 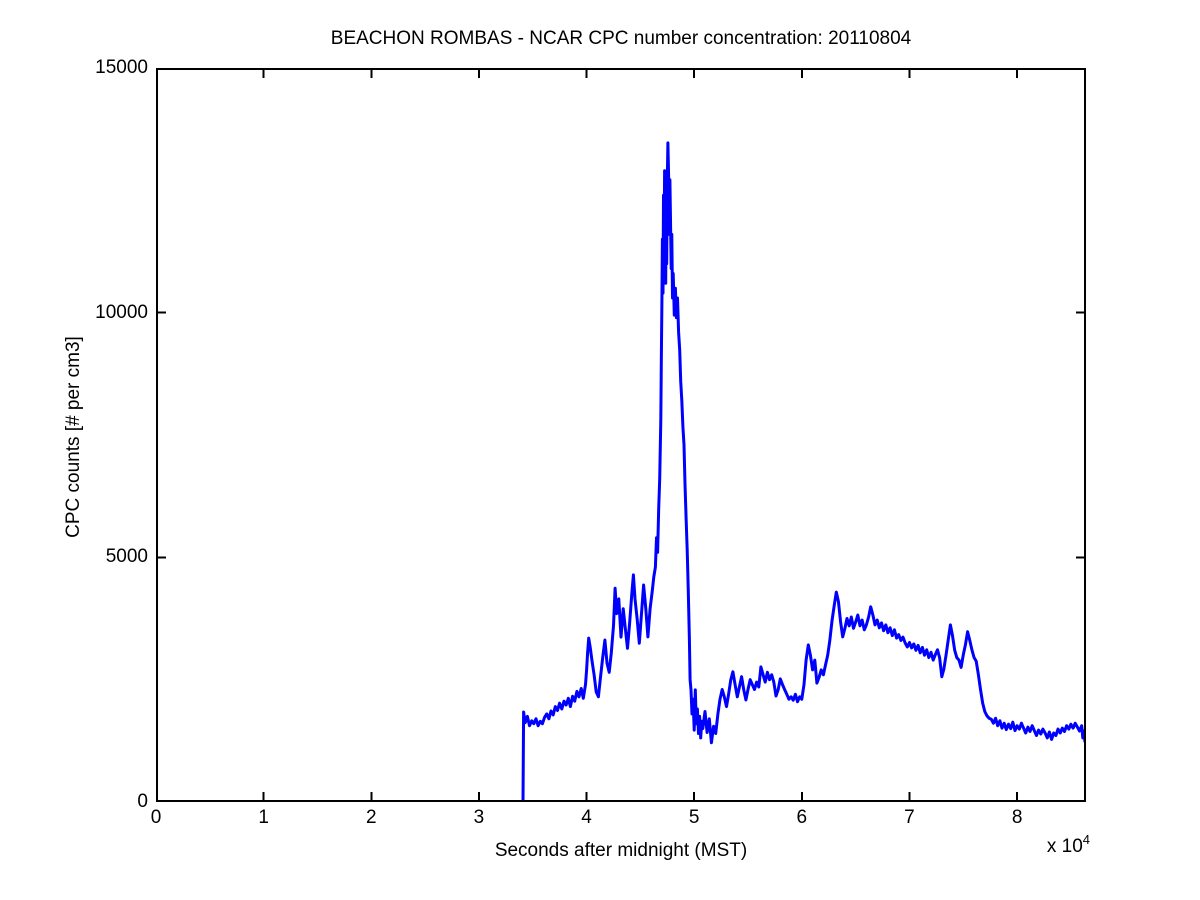 What do you see at coordinates (1064, 846) in the screenshot?
I see `x-axis-multiplier-base: x 10` at bounding box center [1064, 846].